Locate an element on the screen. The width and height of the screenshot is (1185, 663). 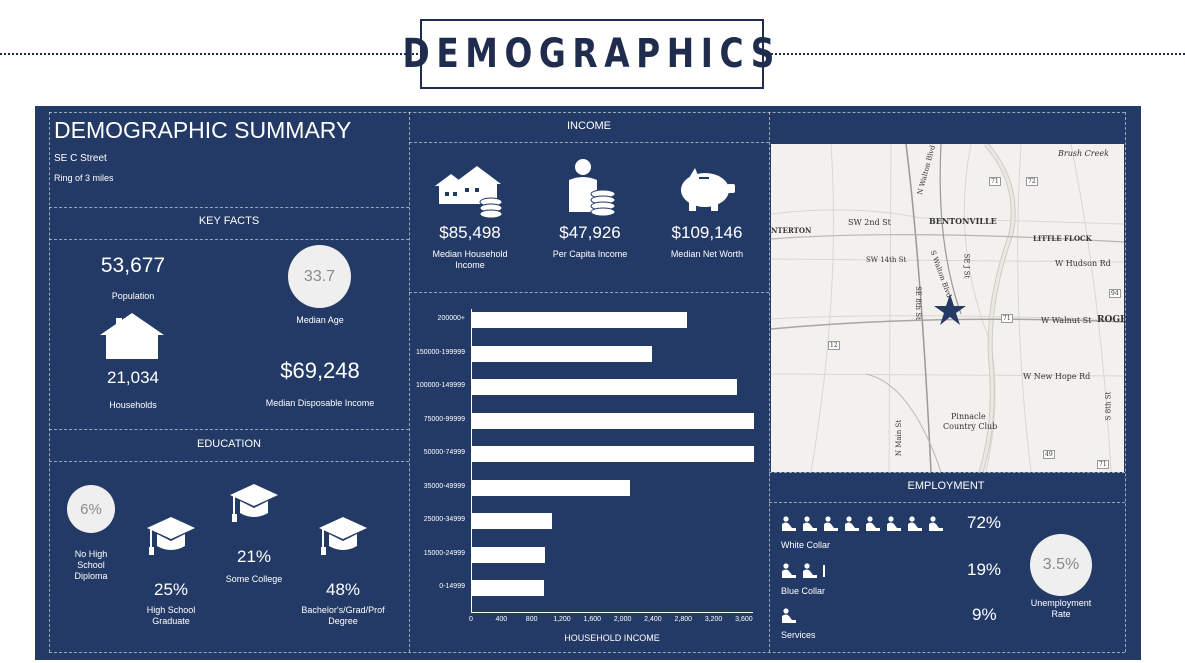
no-hs-label-1: No High is located at coordinates (91, 554).